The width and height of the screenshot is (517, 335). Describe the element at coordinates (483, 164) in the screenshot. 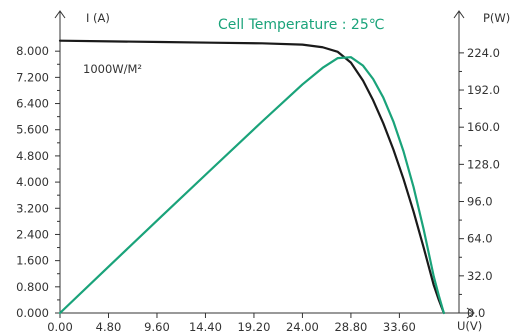

I see `y-right-tick-label: 128.0` at that location.